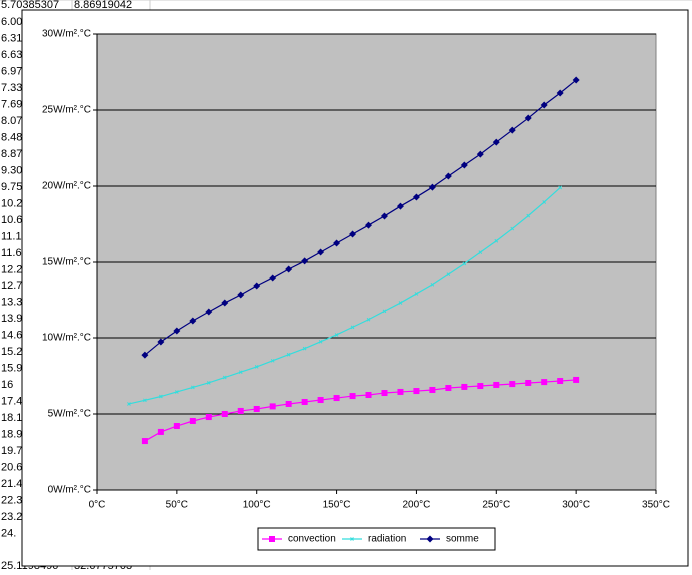 The width and height of the screenshot is (692, 575). I want to click on legend, so click(376, 539).